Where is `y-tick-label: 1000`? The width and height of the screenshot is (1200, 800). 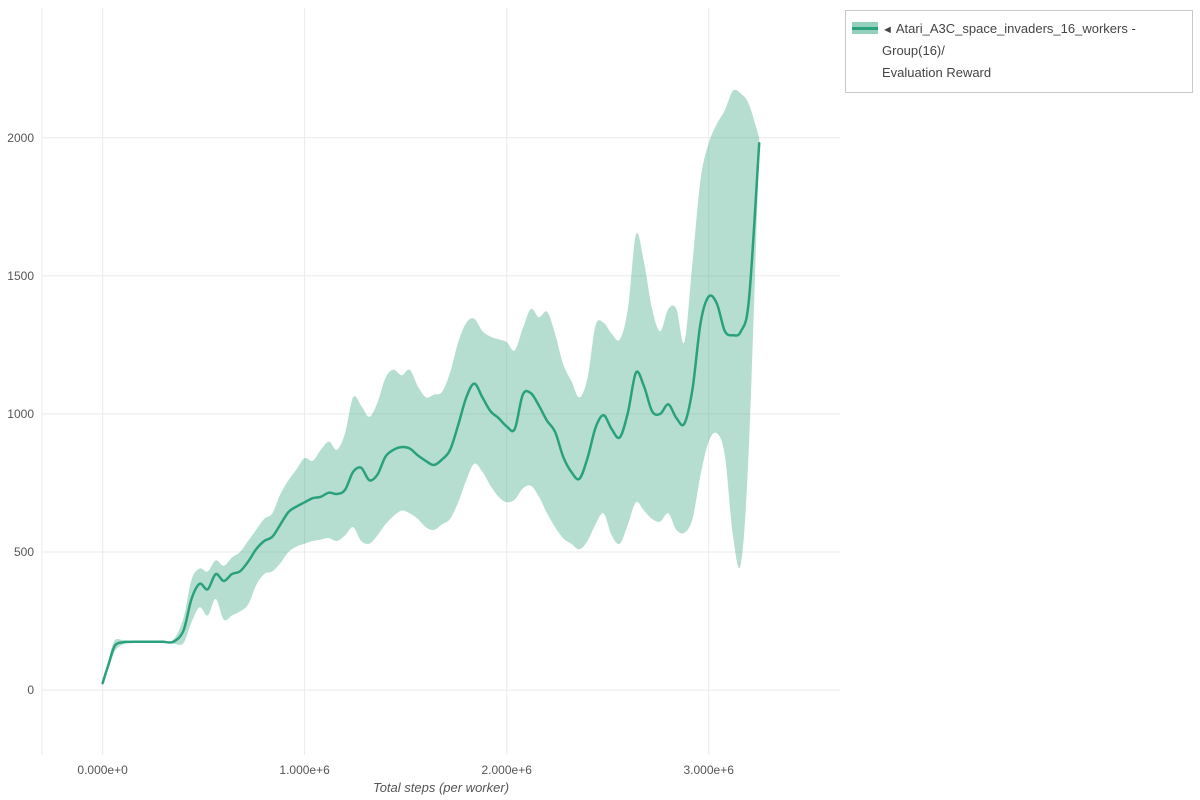 y-tick-label: 1000 is located at coordinates (20, 414).